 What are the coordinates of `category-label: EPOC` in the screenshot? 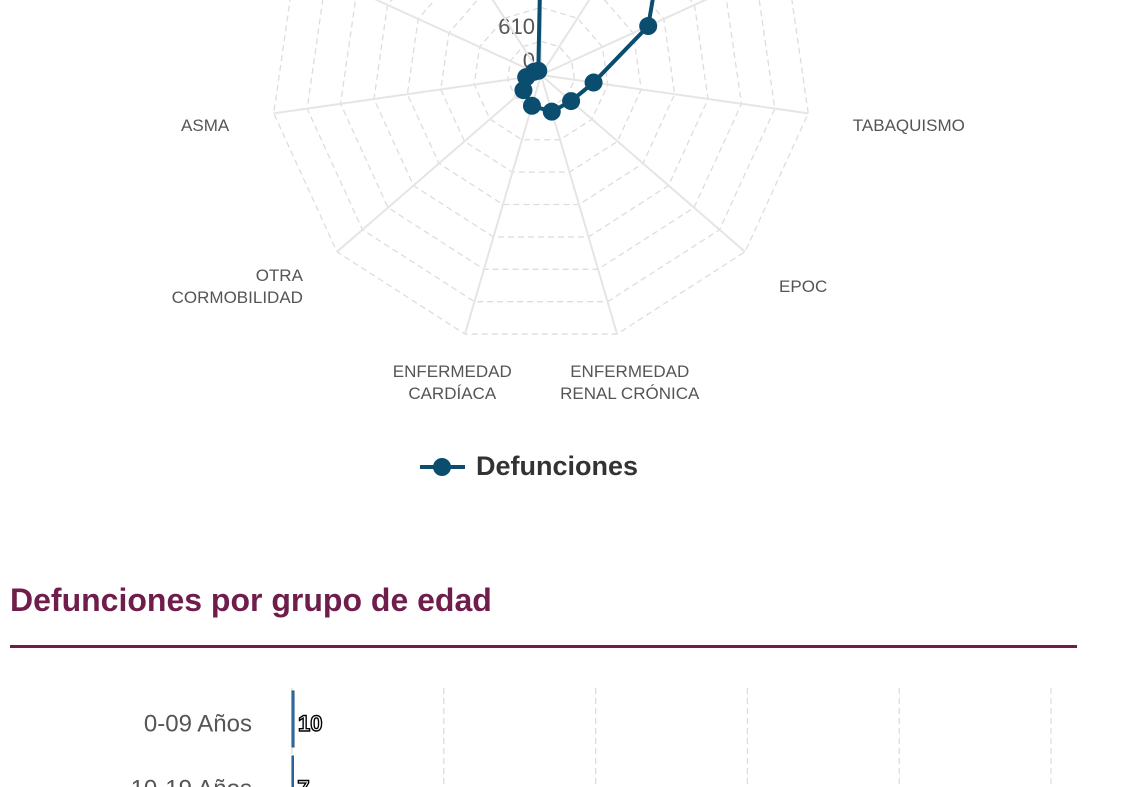 It's located at (803, 287).